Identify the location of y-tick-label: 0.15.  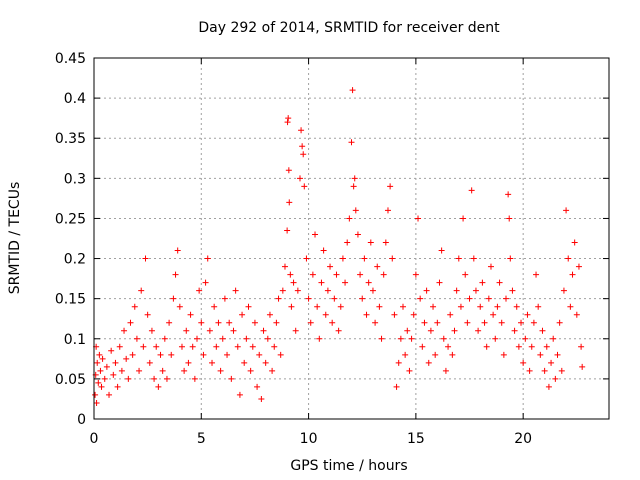
(70, 300).